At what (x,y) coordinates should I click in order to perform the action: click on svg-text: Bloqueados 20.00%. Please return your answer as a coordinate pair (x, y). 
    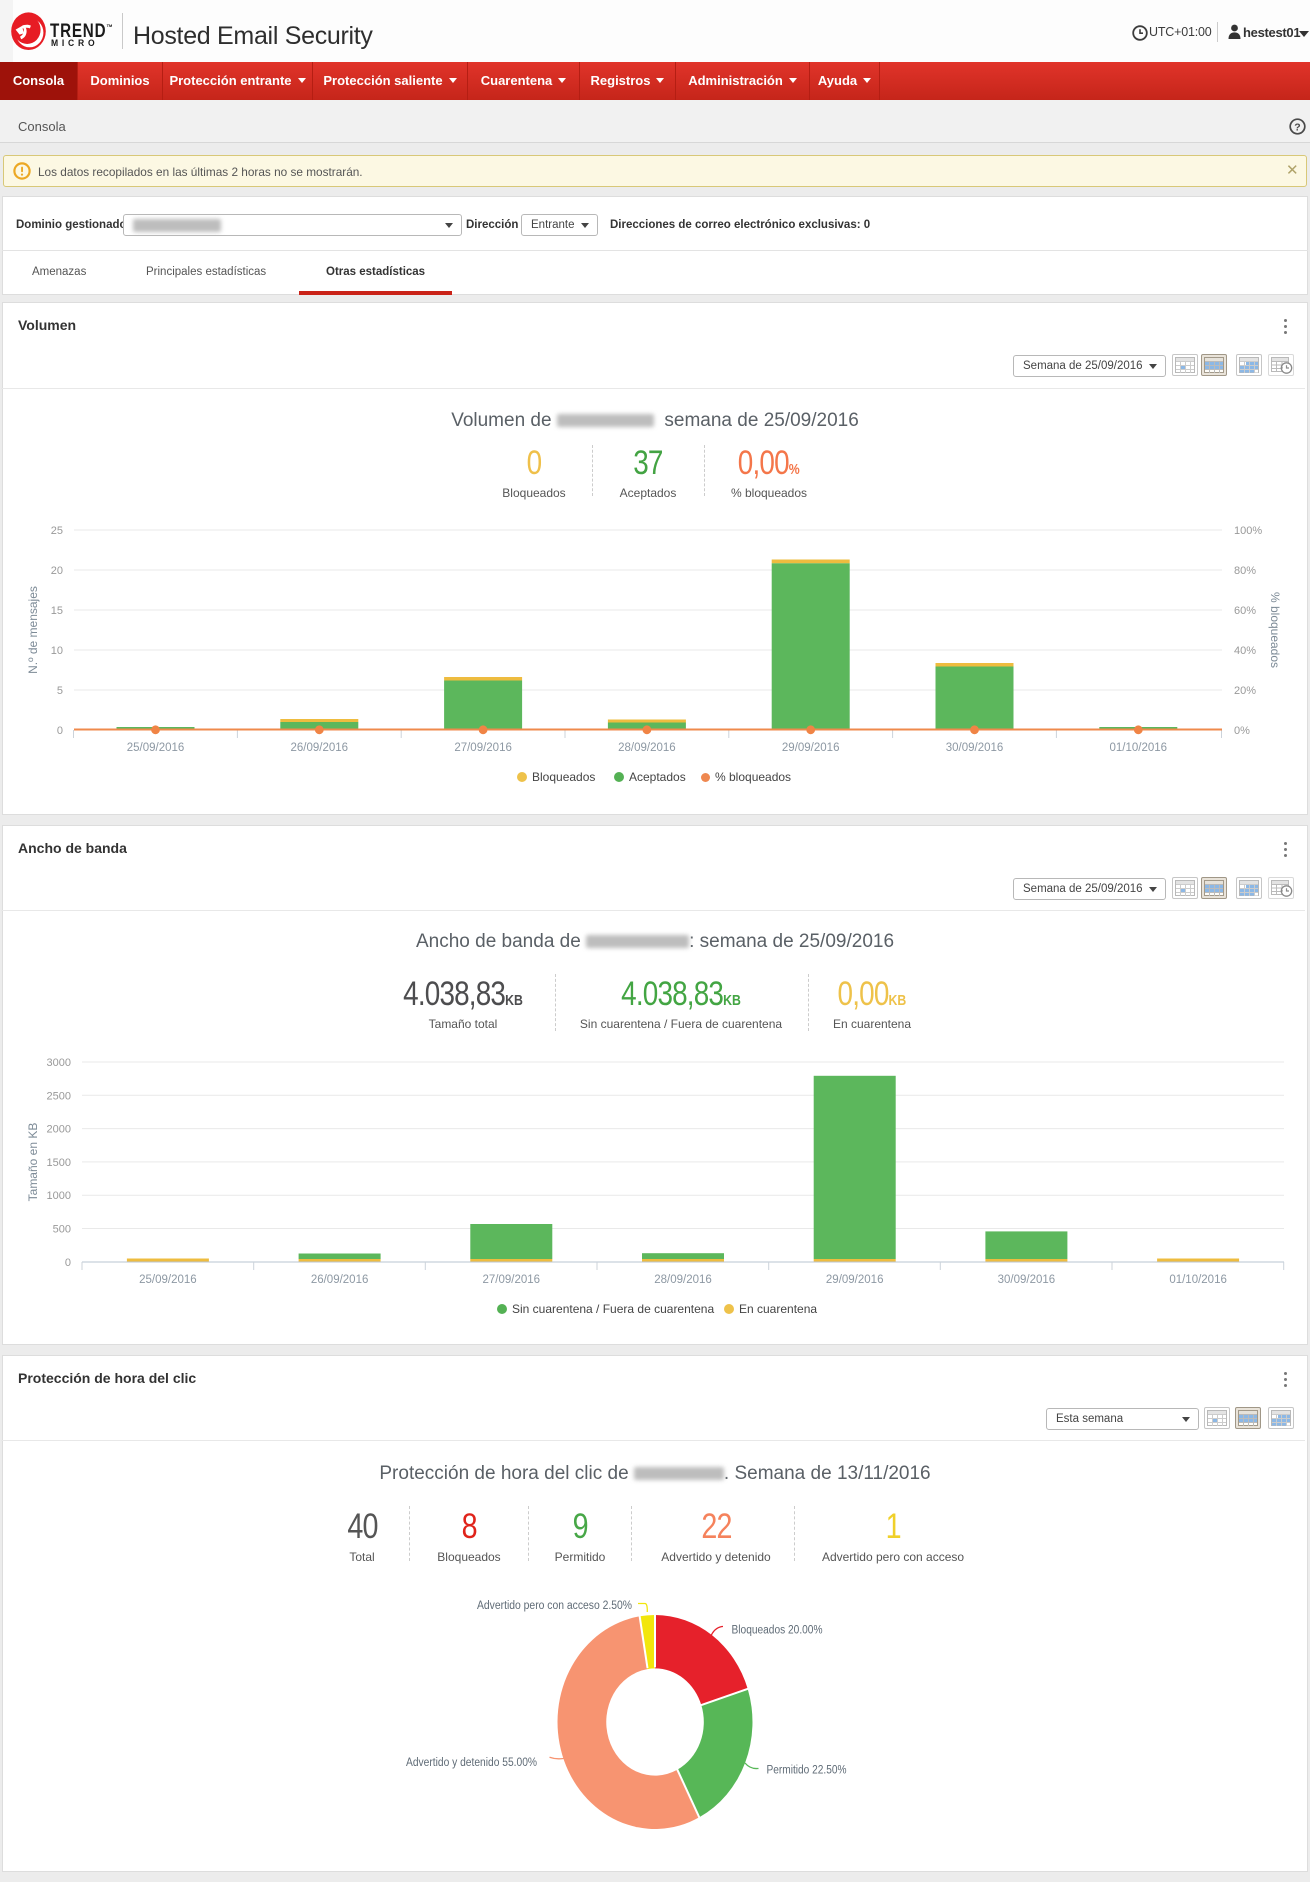
    Looking at the image, I should click on (777, 1631).